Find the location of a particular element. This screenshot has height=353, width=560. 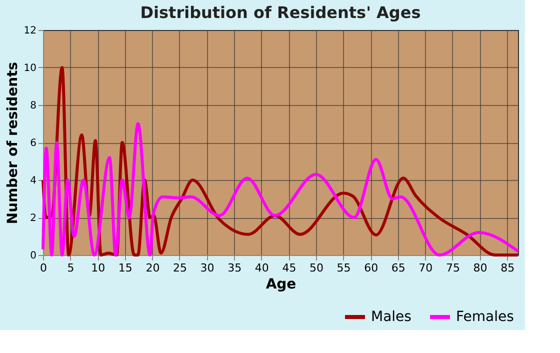

y-tick-label: 6 is located at coordinates (33, 143).